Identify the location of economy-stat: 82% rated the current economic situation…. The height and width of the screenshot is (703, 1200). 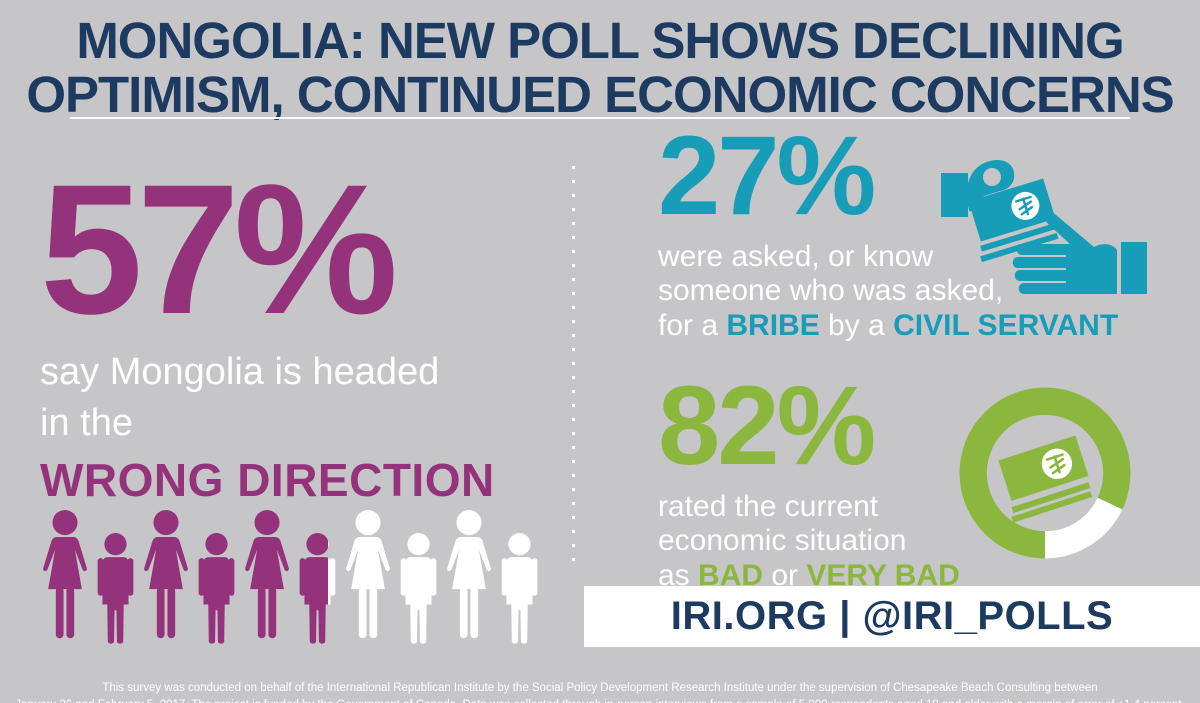
(809, 482).